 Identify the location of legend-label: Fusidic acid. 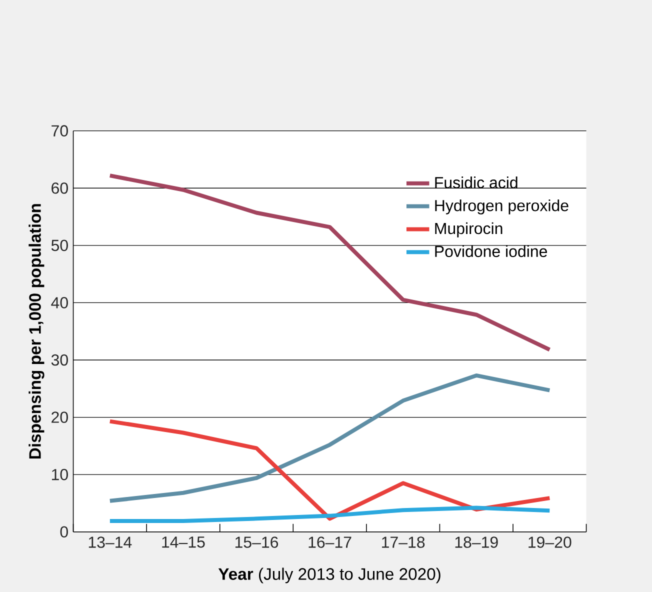
(476, 182).